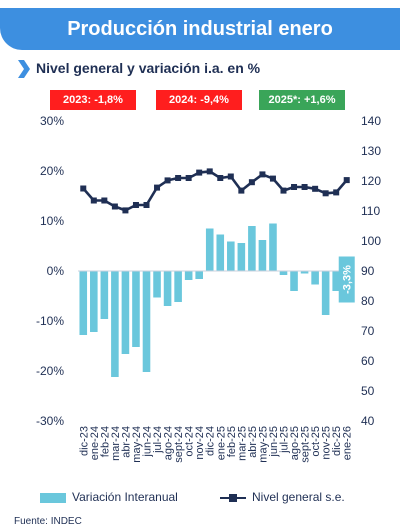 This screenshot has width=400, height=527. Describe the element at coordinates (190, 441) in the screenshot. I see `x-tick-label: oct-24` at that location.